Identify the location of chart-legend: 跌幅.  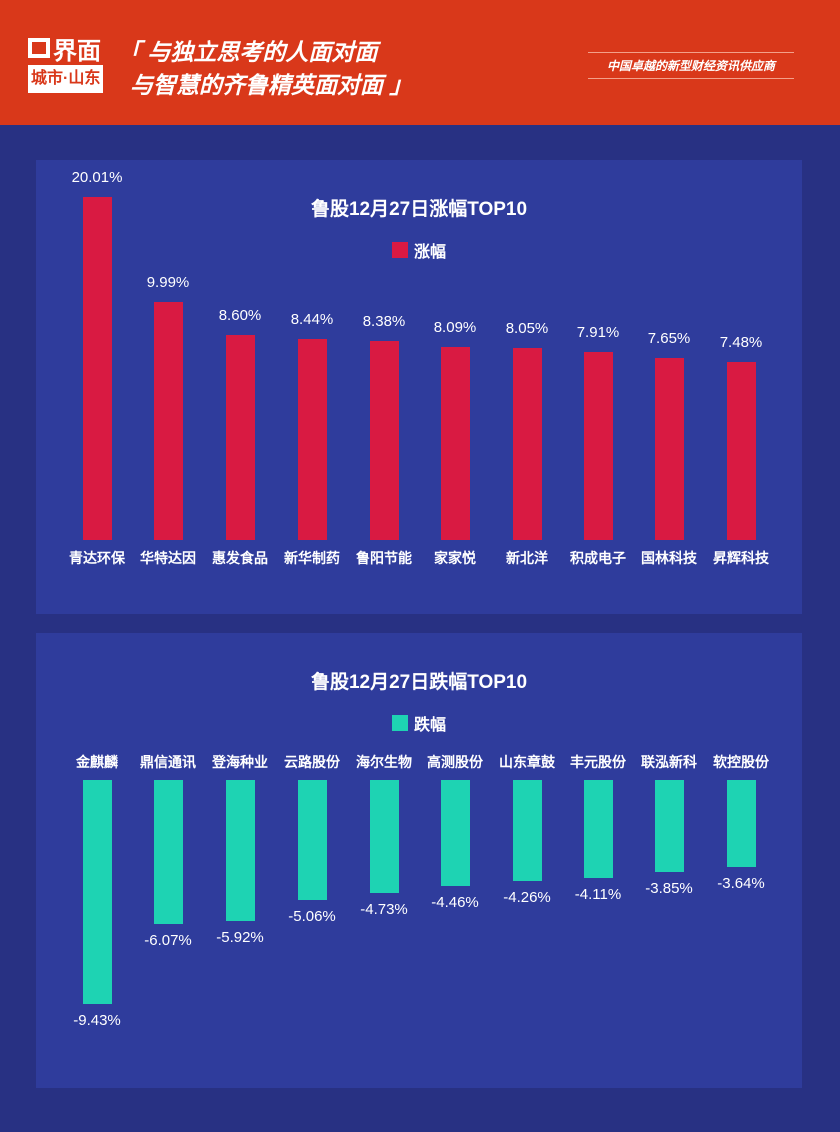
(419, 723).